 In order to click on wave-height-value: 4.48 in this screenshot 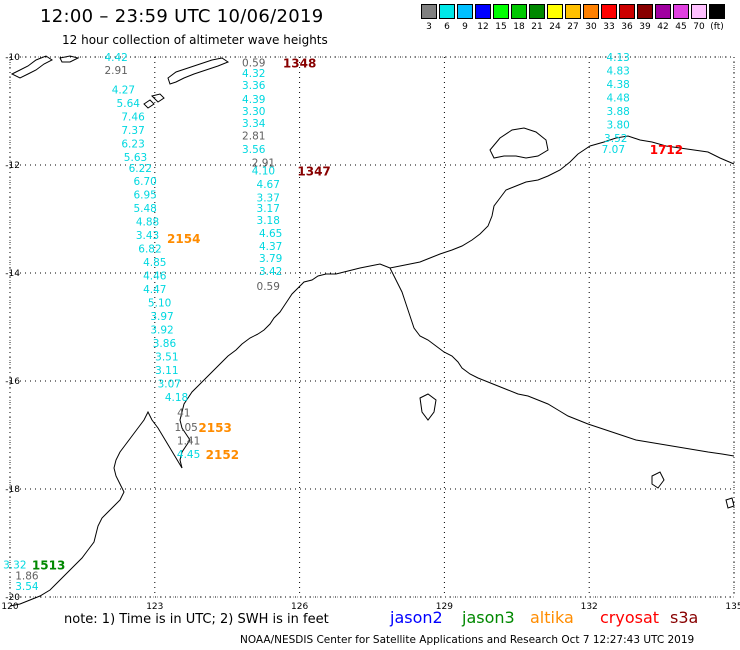, I will do `click(617, 99)`.